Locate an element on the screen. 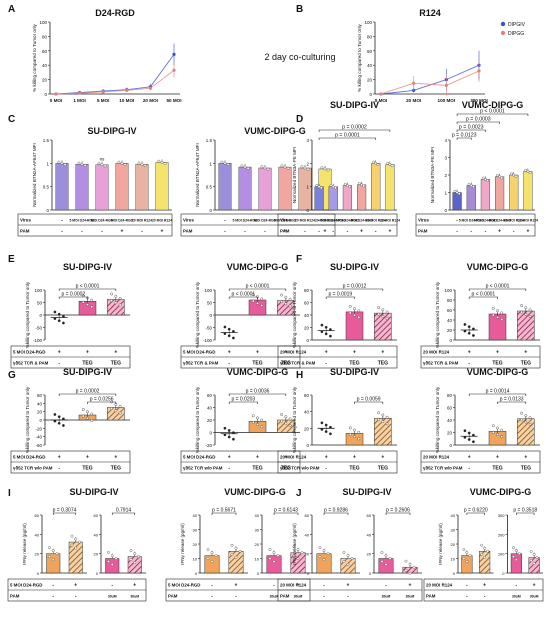 The image size is (550, 617). panel-J1-sub0-ytick-label: 0 is located at coordinates (308, 573).